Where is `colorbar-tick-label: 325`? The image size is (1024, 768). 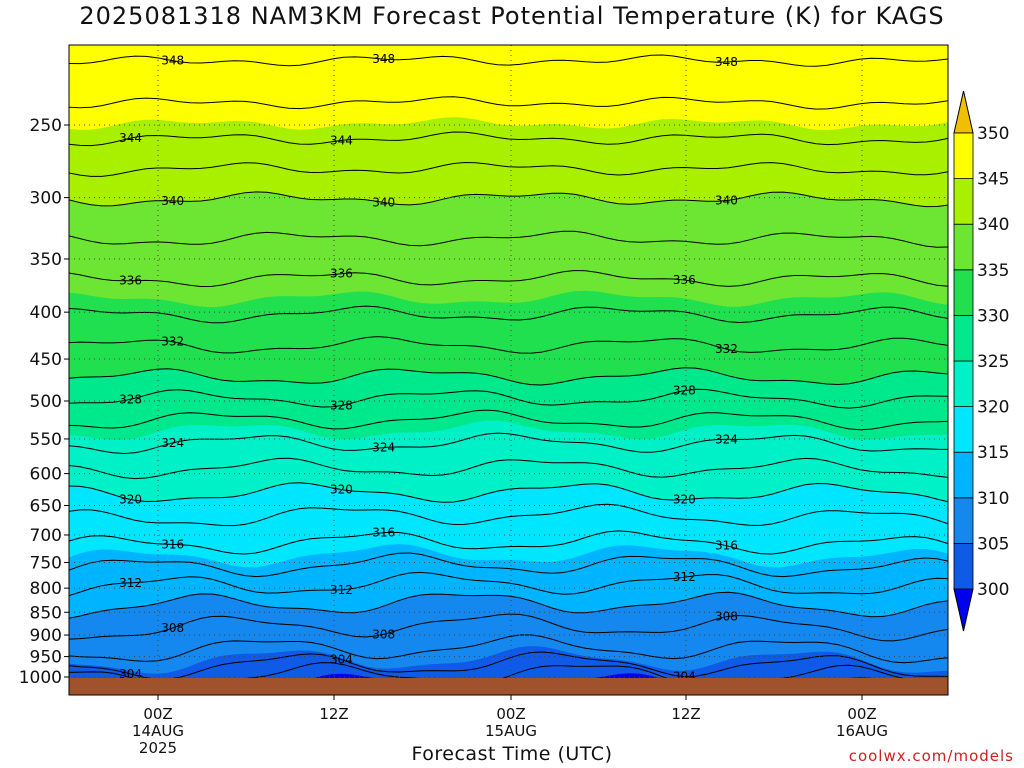 colorbar-tick-label: 325 is located at coordinates (993, 362).